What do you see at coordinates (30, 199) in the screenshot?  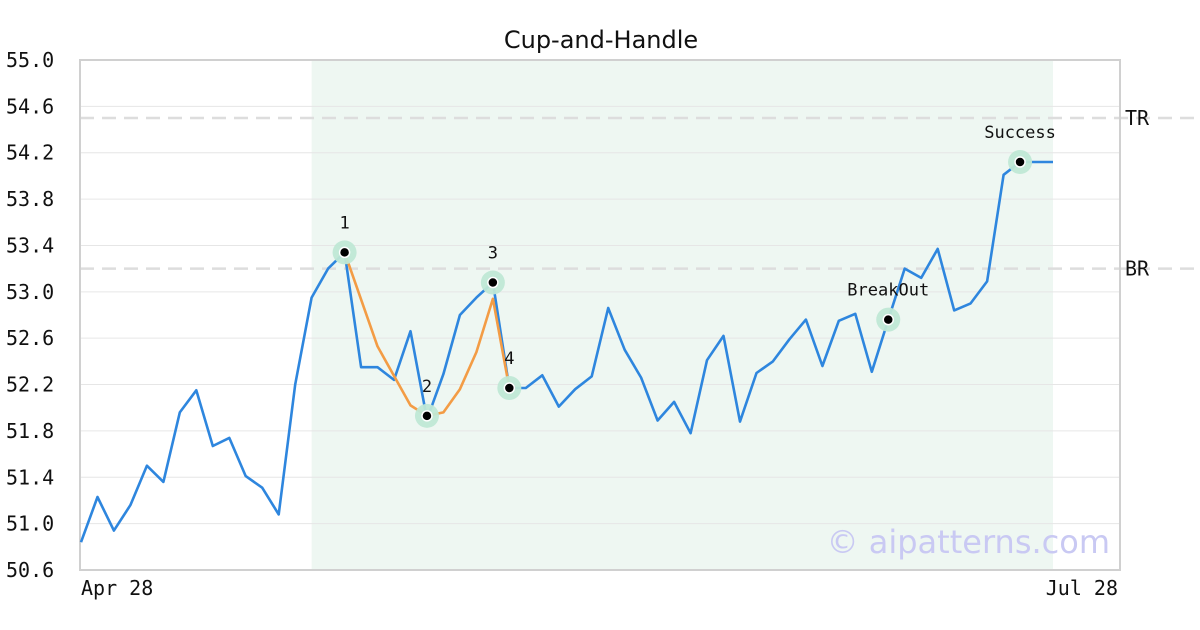 I see `y-tick-label: 53.8` at bounding box center [30, 199].